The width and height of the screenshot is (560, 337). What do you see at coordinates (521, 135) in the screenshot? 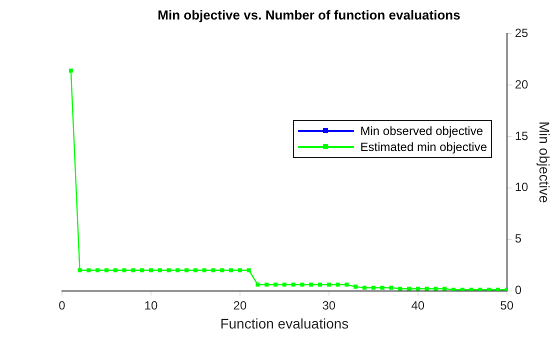
I see `y-tick-label: 15` at bounding box center [521, 135].